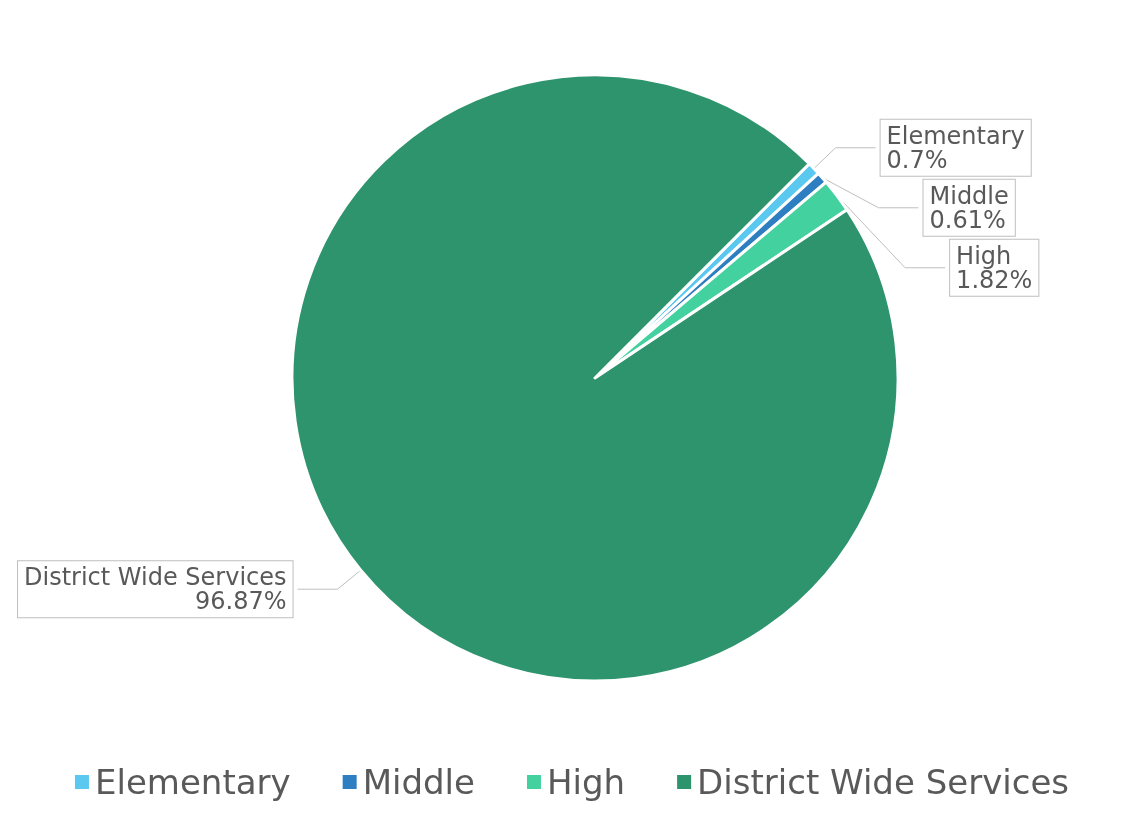  What do you see at coordinates (586, 782) in the screenshot?
I see `legend-label: High` at bounding box center [586, 782].